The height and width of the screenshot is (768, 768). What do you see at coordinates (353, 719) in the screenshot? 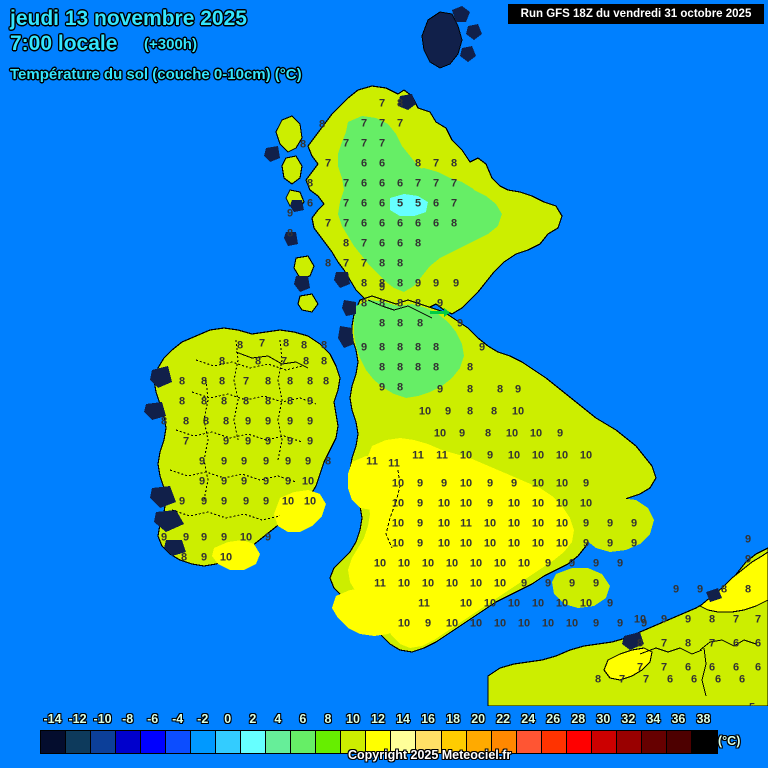
I see `legend-tick: 10` at bounding box center [353, 719].